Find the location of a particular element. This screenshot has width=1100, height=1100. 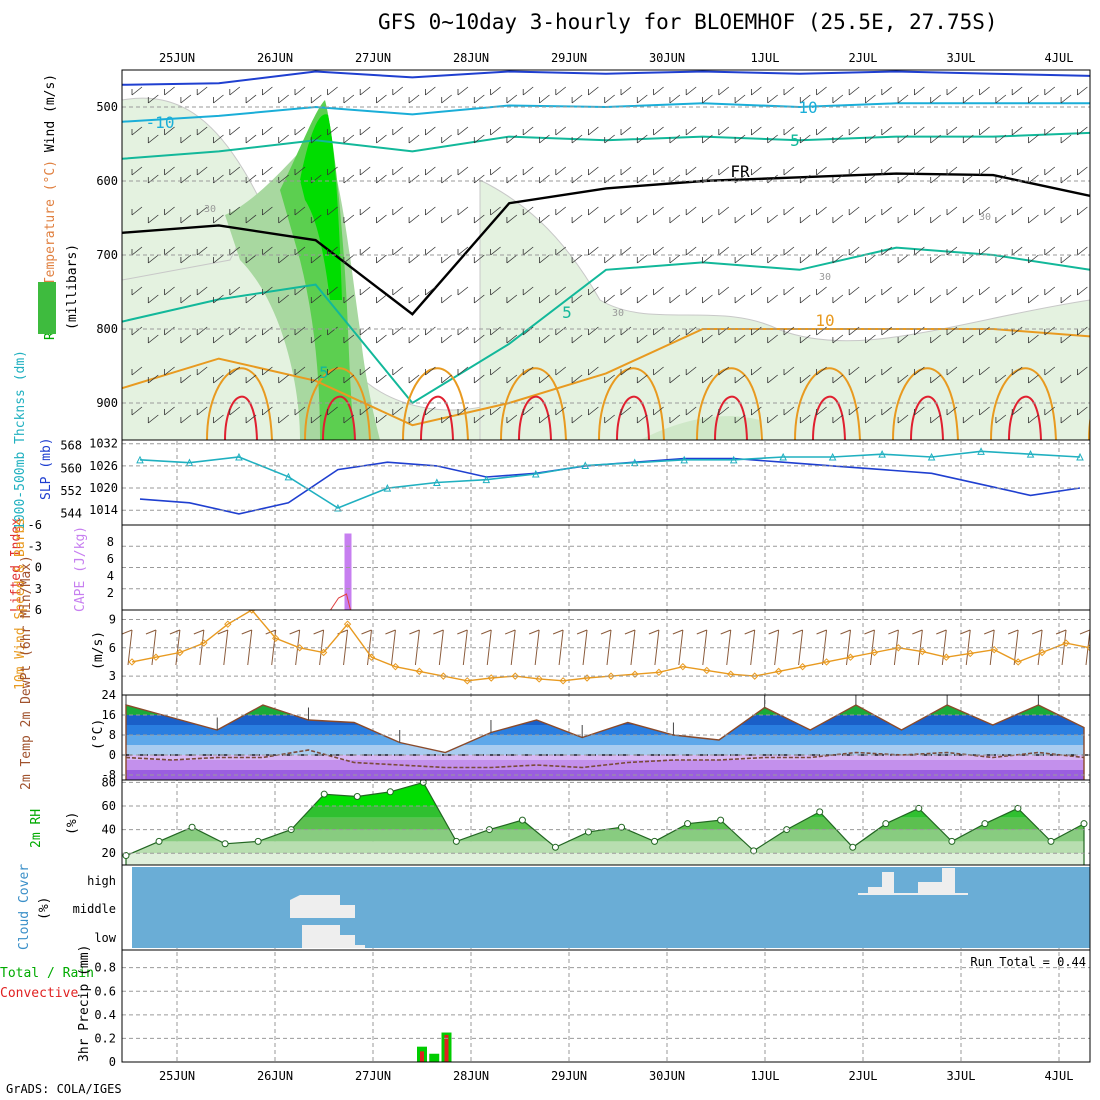

contour-label: FR is located at coordinates (740, 171).